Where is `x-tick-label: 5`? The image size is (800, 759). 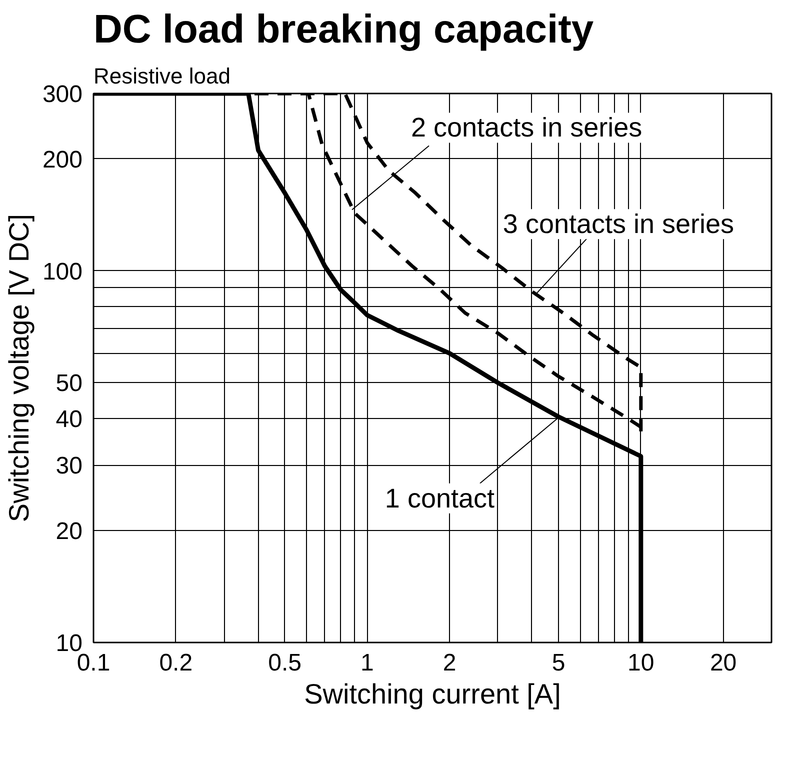
x-tick-label: 5 is located at coordinates (559, 663).